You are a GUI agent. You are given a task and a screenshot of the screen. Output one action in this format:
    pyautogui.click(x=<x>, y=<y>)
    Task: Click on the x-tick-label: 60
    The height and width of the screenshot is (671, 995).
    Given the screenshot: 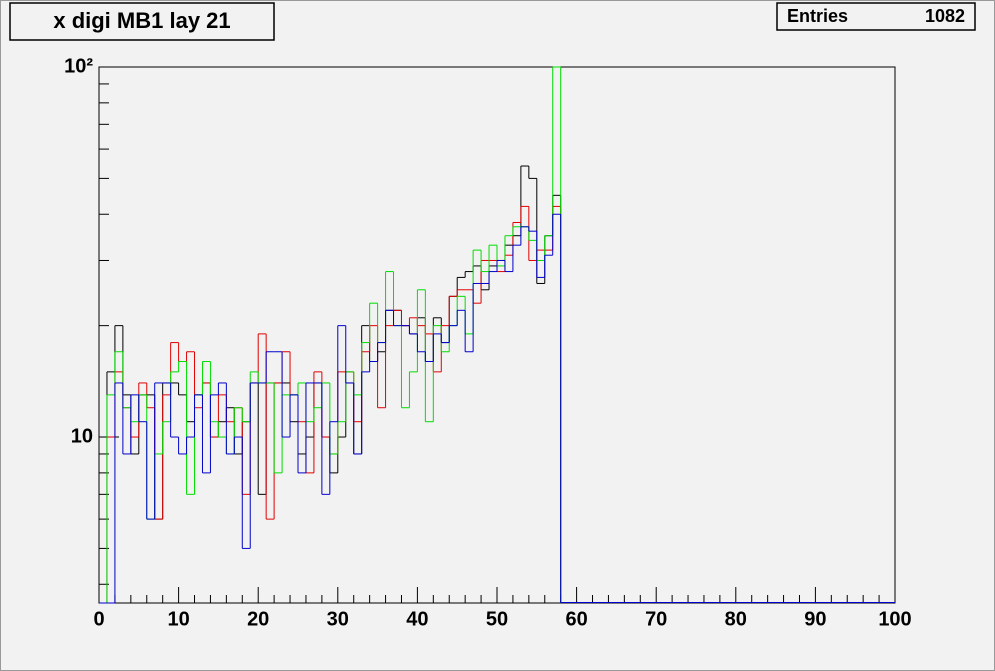 What is the action you would take?
    pyautogui.click(x=576, y=619)
    